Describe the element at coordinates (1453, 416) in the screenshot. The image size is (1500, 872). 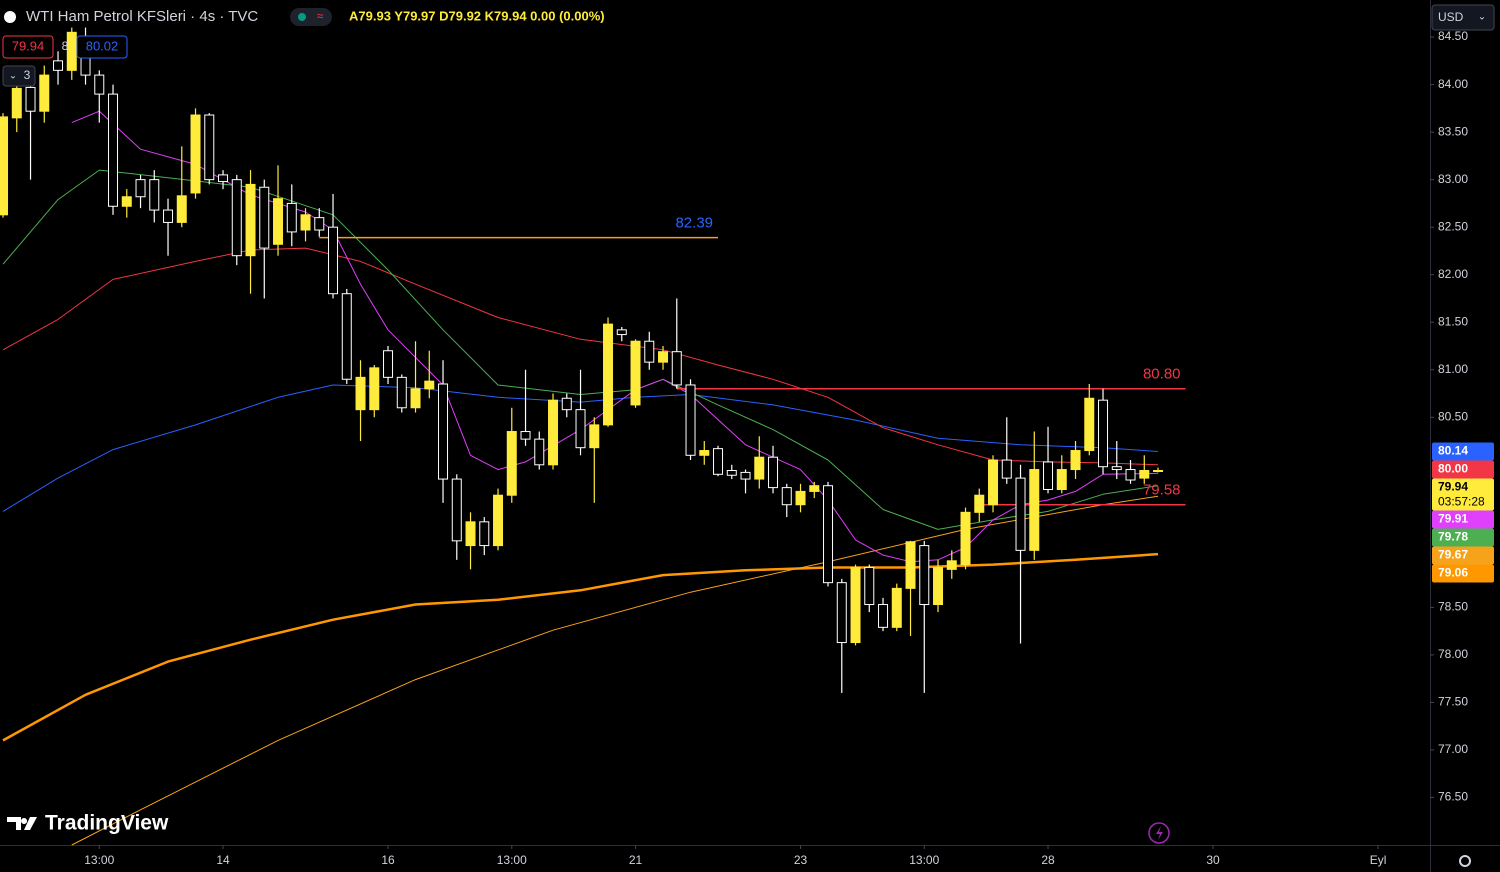
I see `y-tick-label: 80.50` at that location.